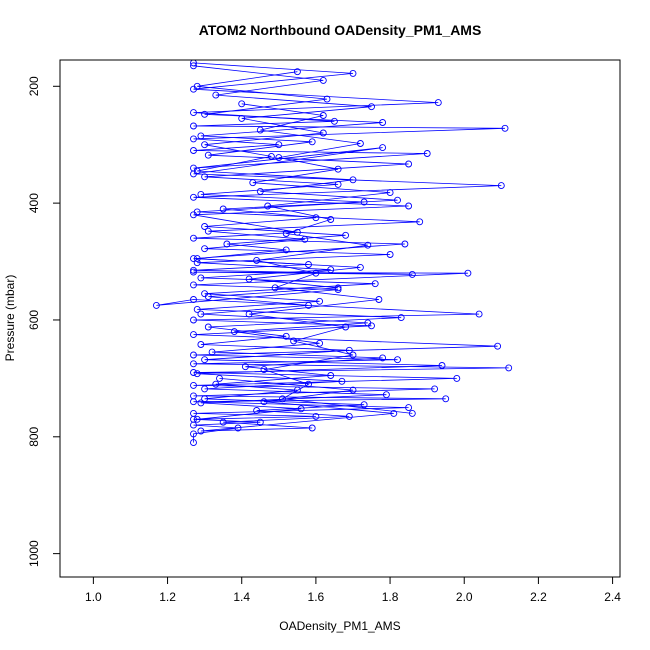 The width and height of the screenshot is (650, 650). What do you see at coordinates (10, 318) in the screenshot?
I see `y-axis-label: Pressure (mbar)` at bounding box center [10, 318].